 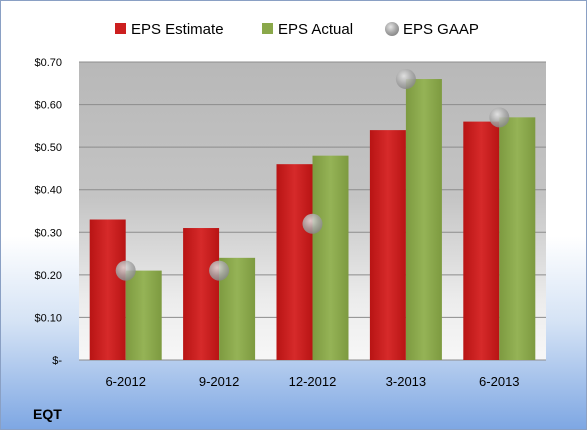 I want to click on y-tick-label: $0.60, so click(x=48, y=106).